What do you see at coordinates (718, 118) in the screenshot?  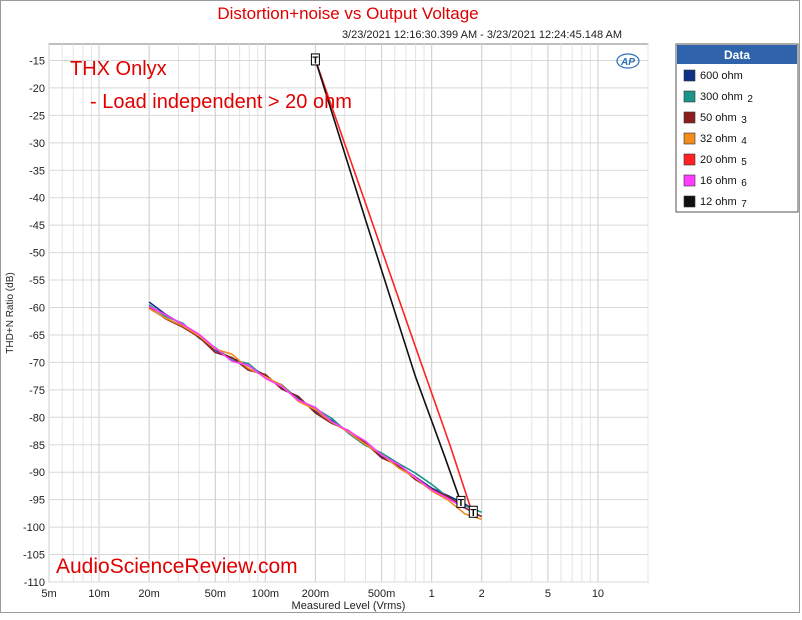 I see `legend-label: 50 ohm` at bounding box center [718, 118].